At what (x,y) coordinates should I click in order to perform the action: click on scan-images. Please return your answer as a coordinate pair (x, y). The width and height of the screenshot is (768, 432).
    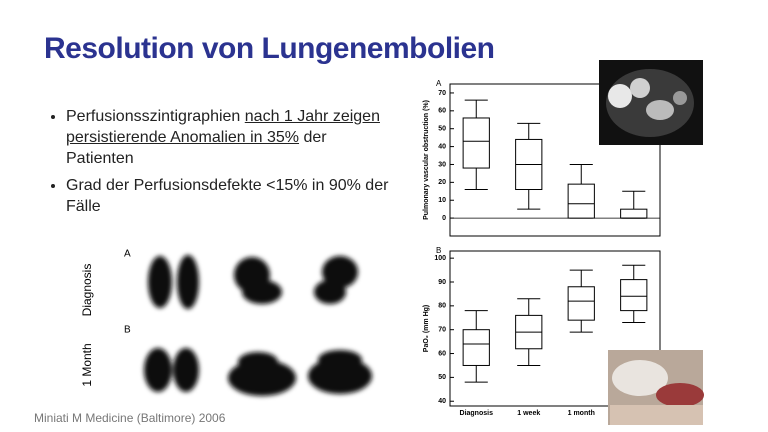
    Looking at the image, I should click on (258, 325).